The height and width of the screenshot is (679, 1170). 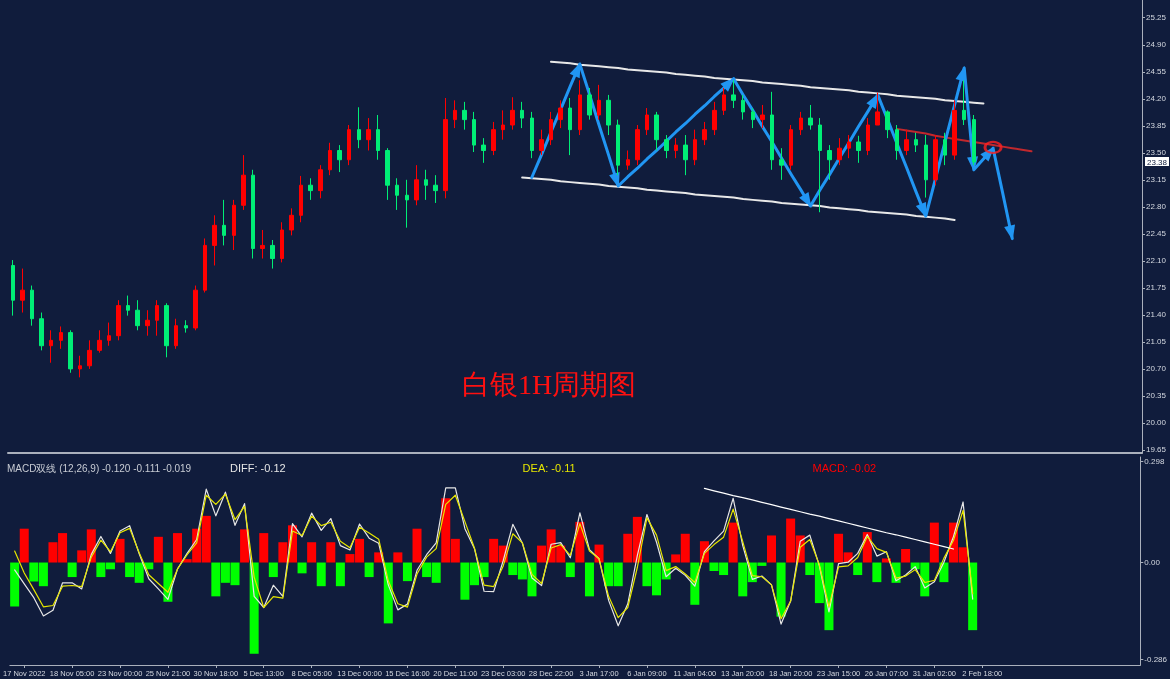 I want to click on y-tick-label: -0.286, so click(x=1156, y=659).